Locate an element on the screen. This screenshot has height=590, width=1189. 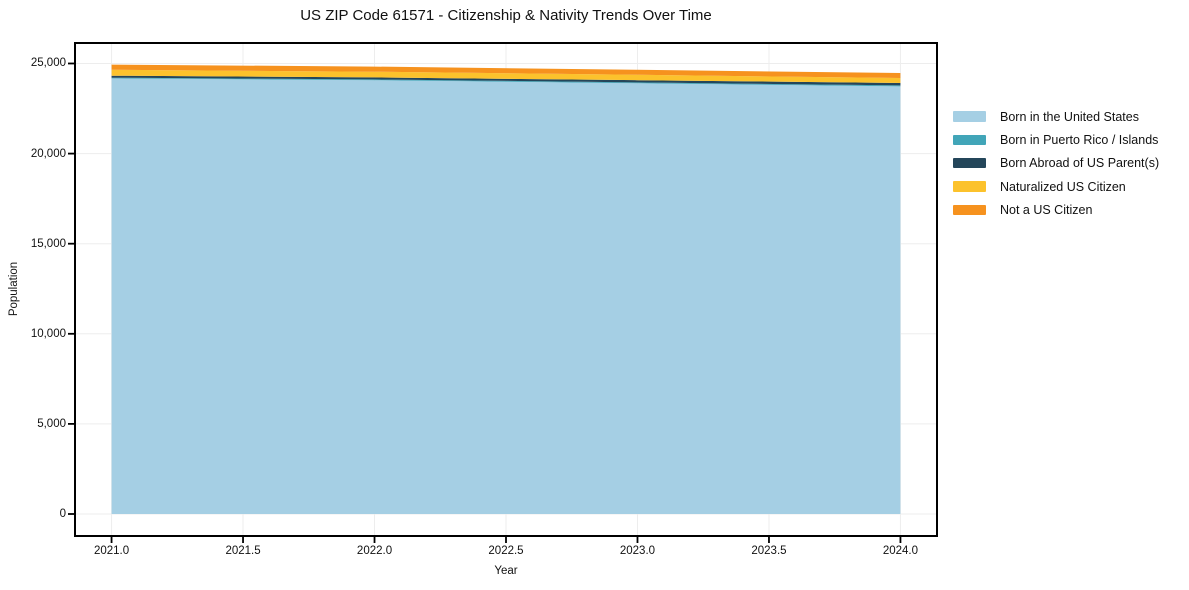
x-axis-label: Year is located at coordinates (506, 571).